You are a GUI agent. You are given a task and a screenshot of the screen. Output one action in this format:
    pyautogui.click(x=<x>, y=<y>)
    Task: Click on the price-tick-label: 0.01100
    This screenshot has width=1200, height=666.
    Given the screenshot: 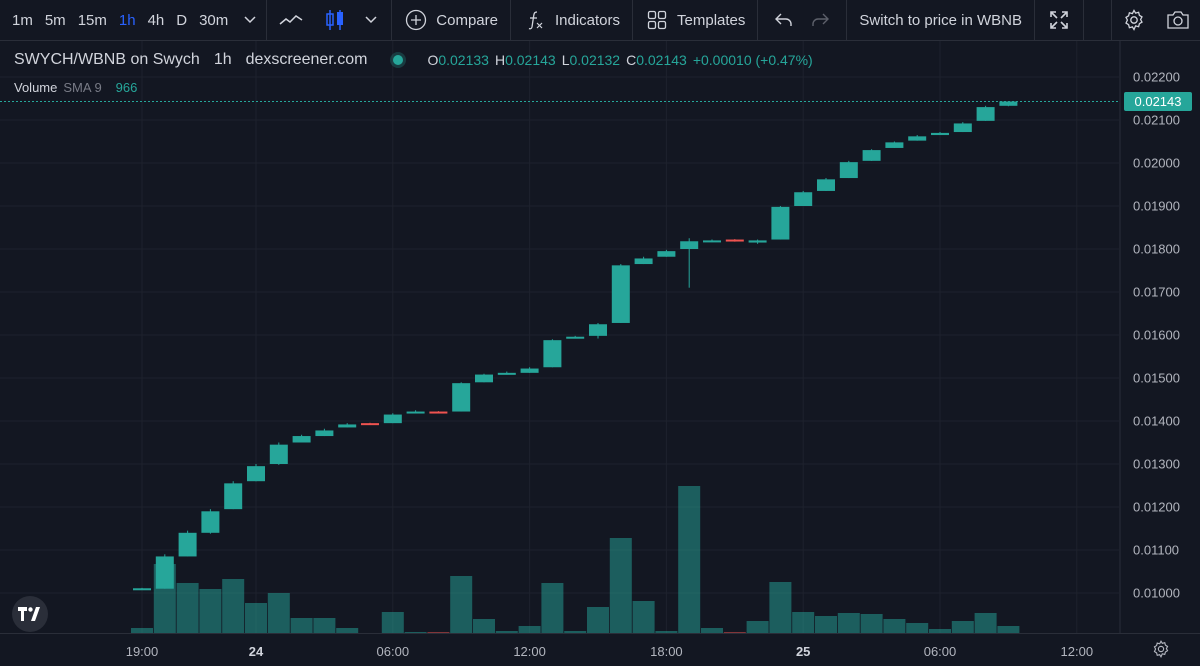 What is the action you would take?
    pyautogui.click(x=1156, y=550)
    